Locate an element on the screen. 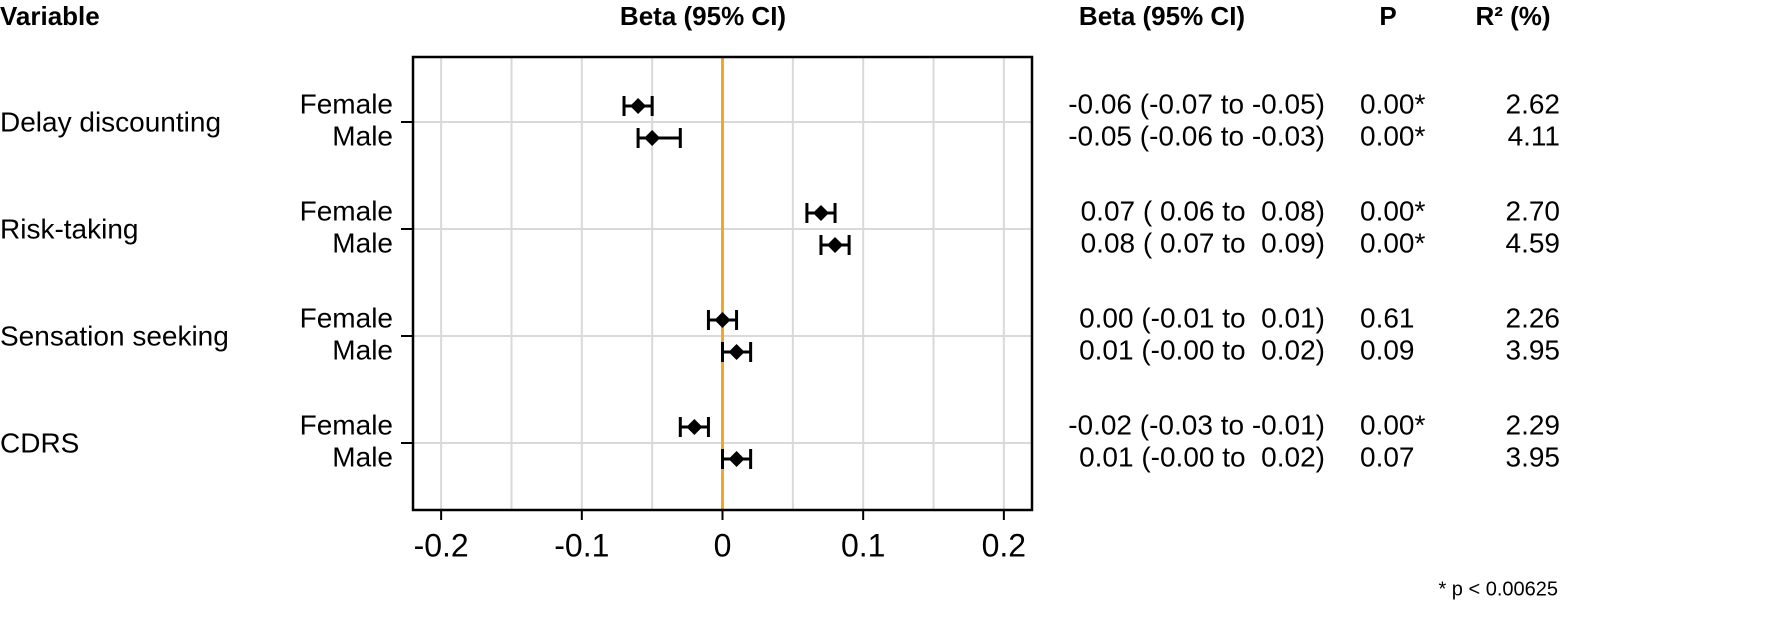  p-label: 0.07 is located at coordinates (1387, 456).